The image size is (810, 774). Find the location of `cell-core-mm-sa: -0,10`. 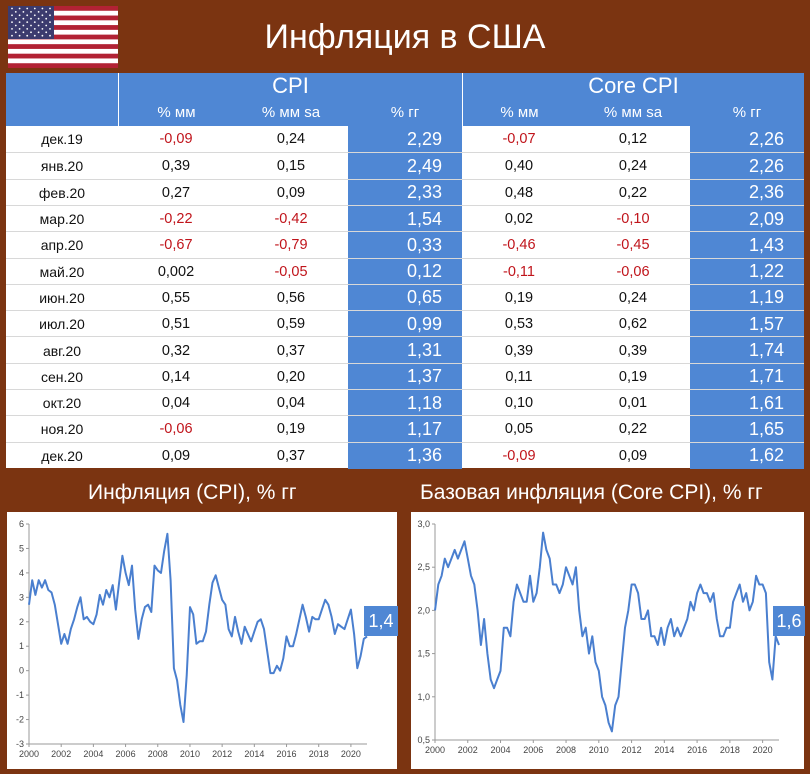

cell-core-mm-sa: -0,10 is located at coordinates (633, 219).